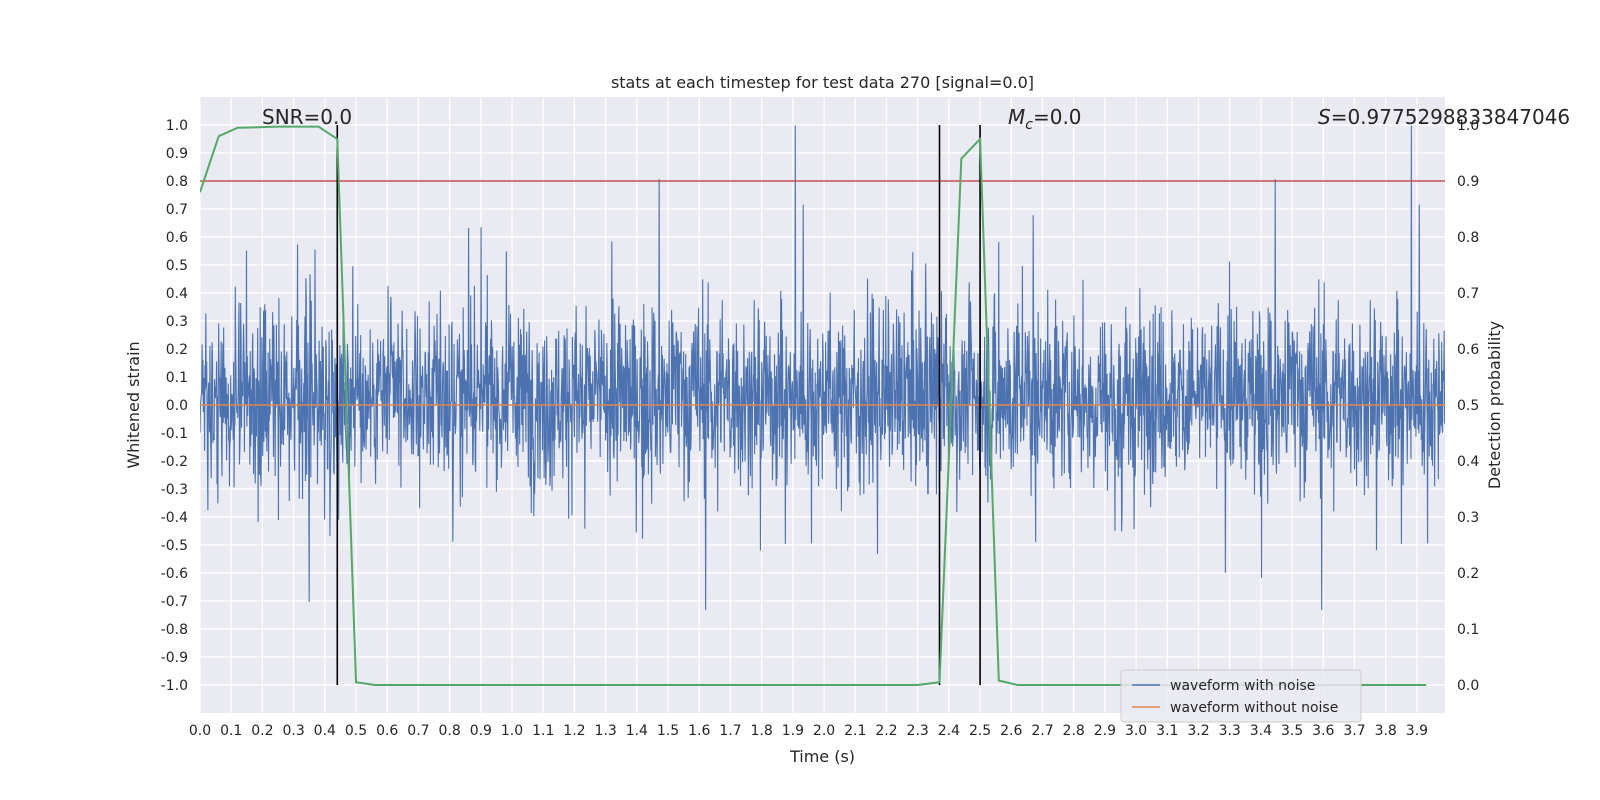  What do you see at coordinates (177, 266) in the screenshot?
I see `y-tick-label: 0.5` at bounding box center [177, 266].